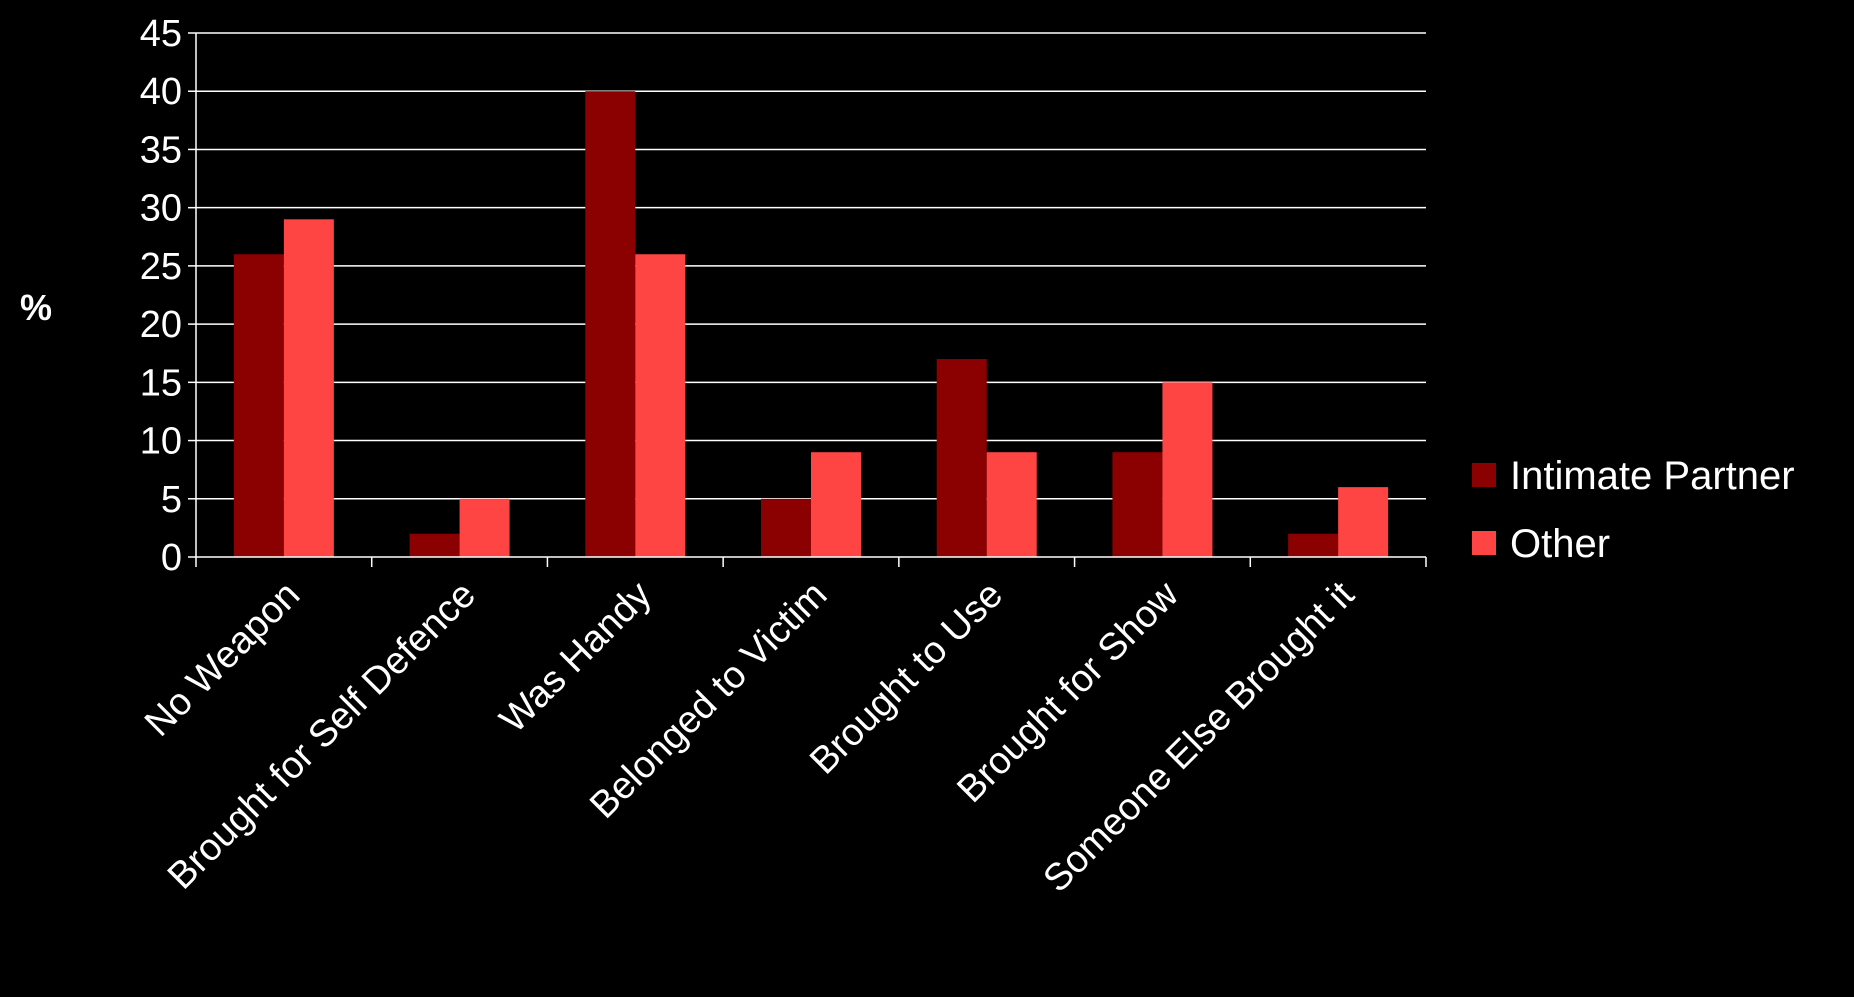 The image size is (1854, 997). I want to click on bar-other-brought-to-use, so click(1011, 504).